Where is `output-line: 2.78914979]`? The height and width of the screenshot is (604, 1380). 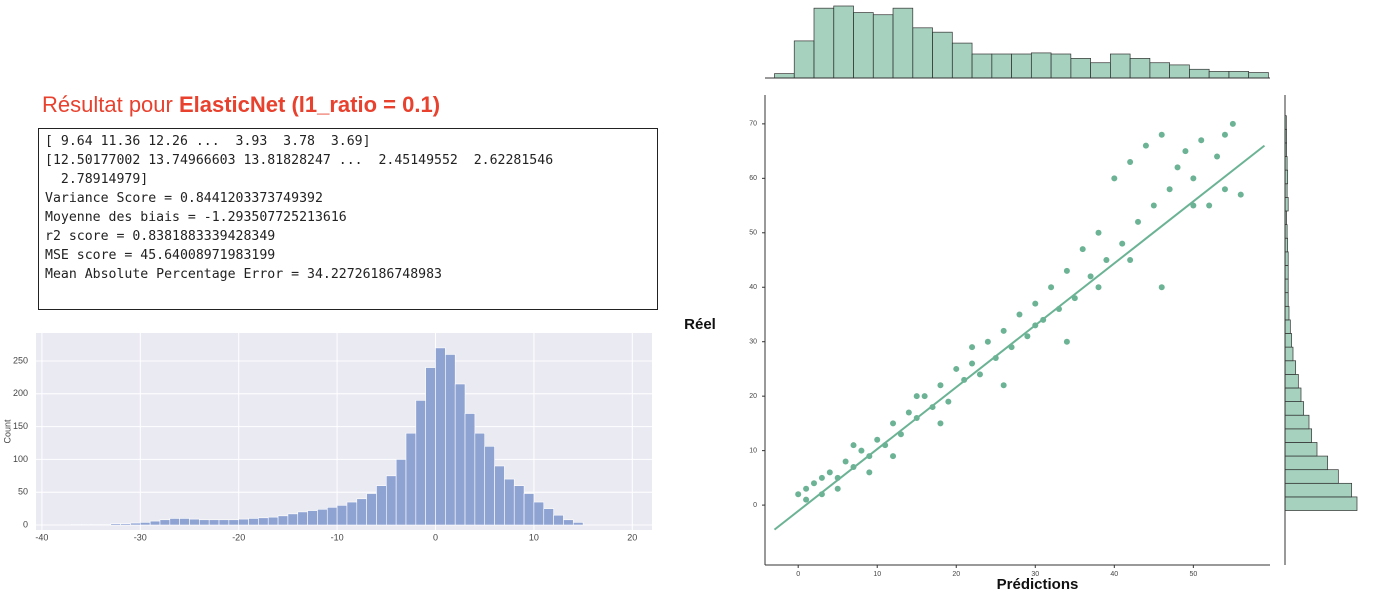
output-line: 2.78914979] is located at coordinates (97, 179).